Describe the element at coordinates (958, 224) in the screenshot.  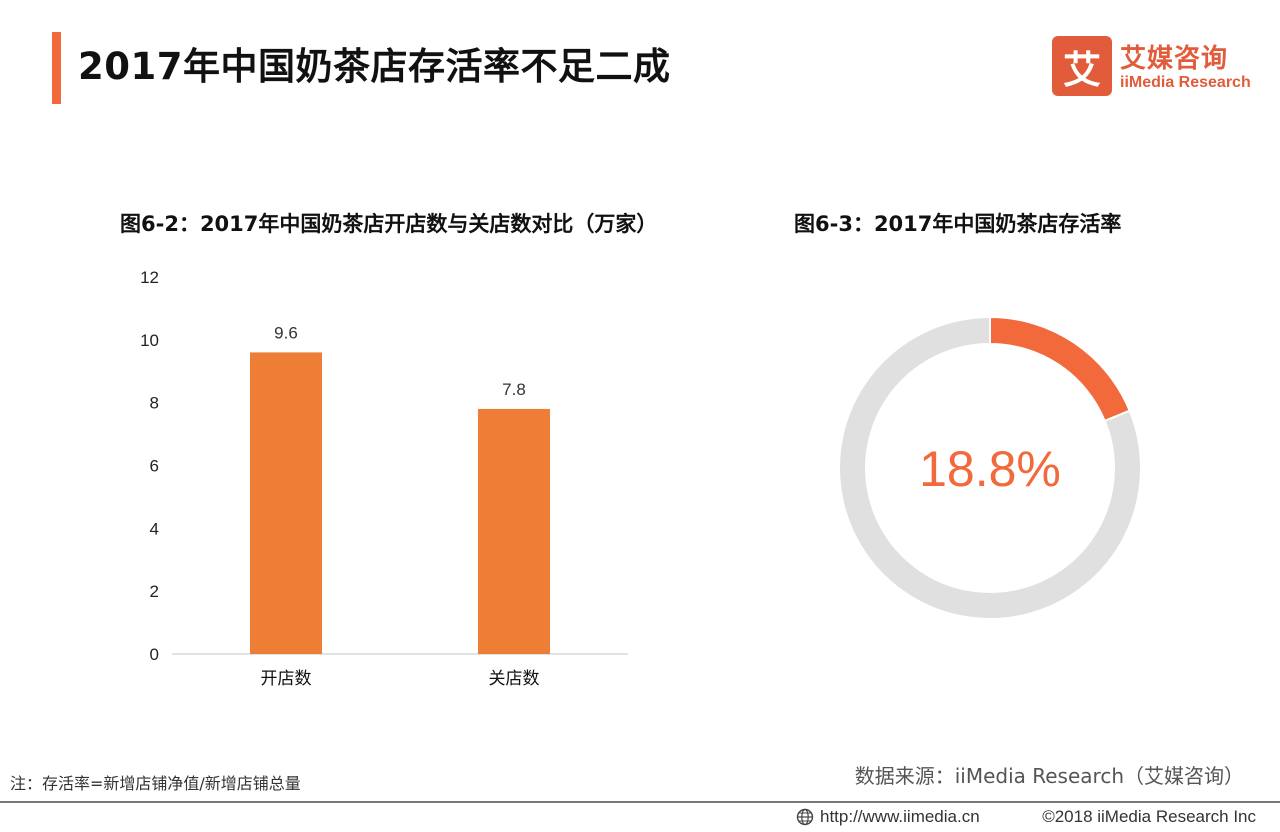
I see `donut-chart-title: 图6-3：2017年中国奶茶店存活率` at that location.